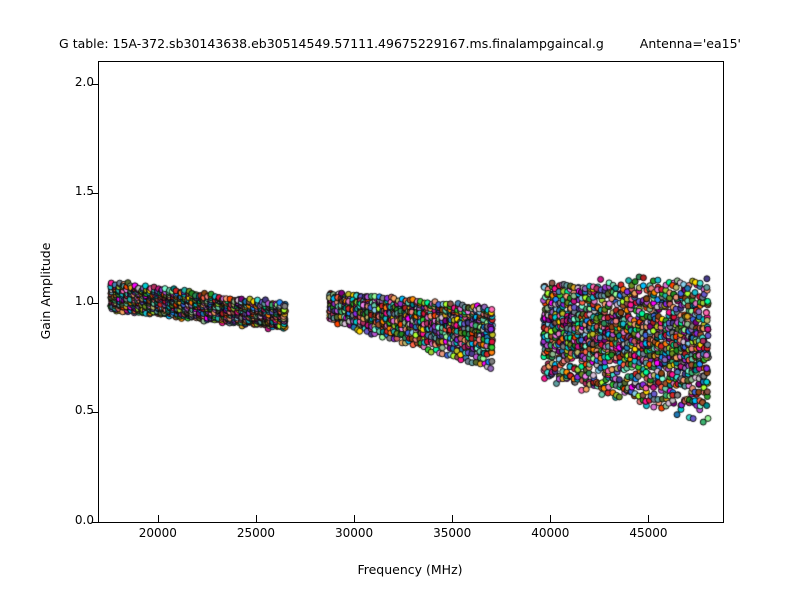 This screenshot has width=800, height=600. What do you see at coordinates (84, 410) in the screenshot?
I see `y-tick-label: 0.5` at bounding box center [84, 410].